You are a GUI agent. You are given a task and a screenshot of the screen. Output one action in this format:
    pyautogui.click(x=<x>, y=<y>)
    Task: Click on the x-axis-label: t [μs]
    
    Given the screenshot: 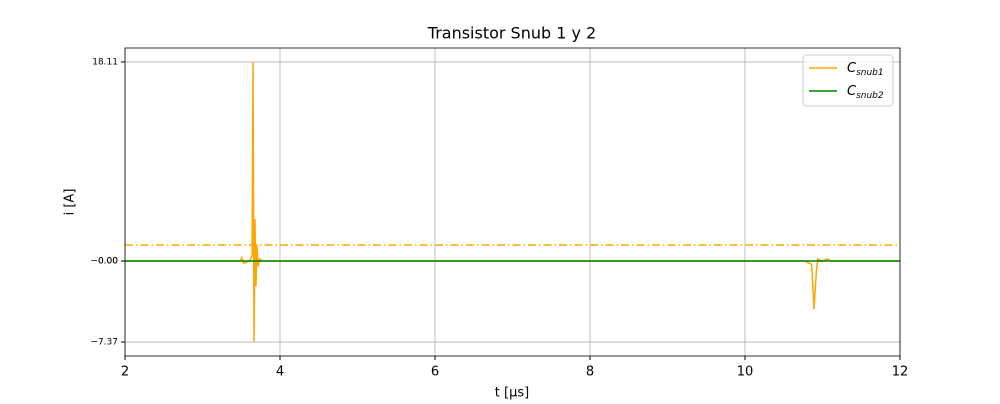 What is the action you would take?
    pyautogui.click(x=512, y=393)
    